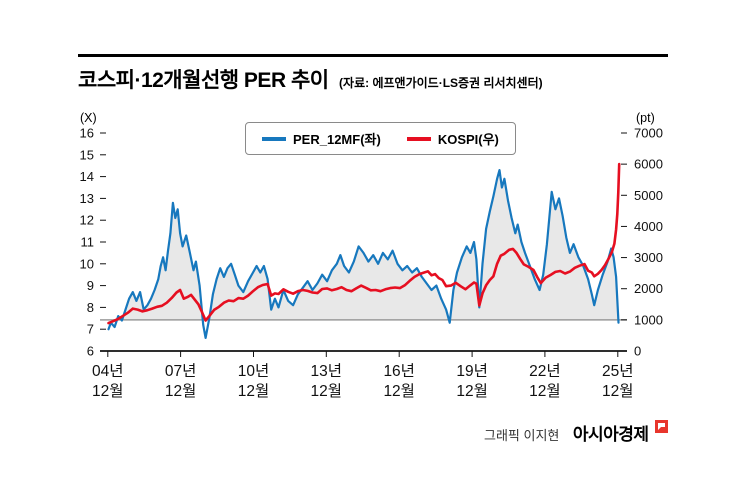  What do you see at coordinates (418, 138) in the screenshot?
I see `kospi-line-swatch-icon` at bounding box center [418, 138].